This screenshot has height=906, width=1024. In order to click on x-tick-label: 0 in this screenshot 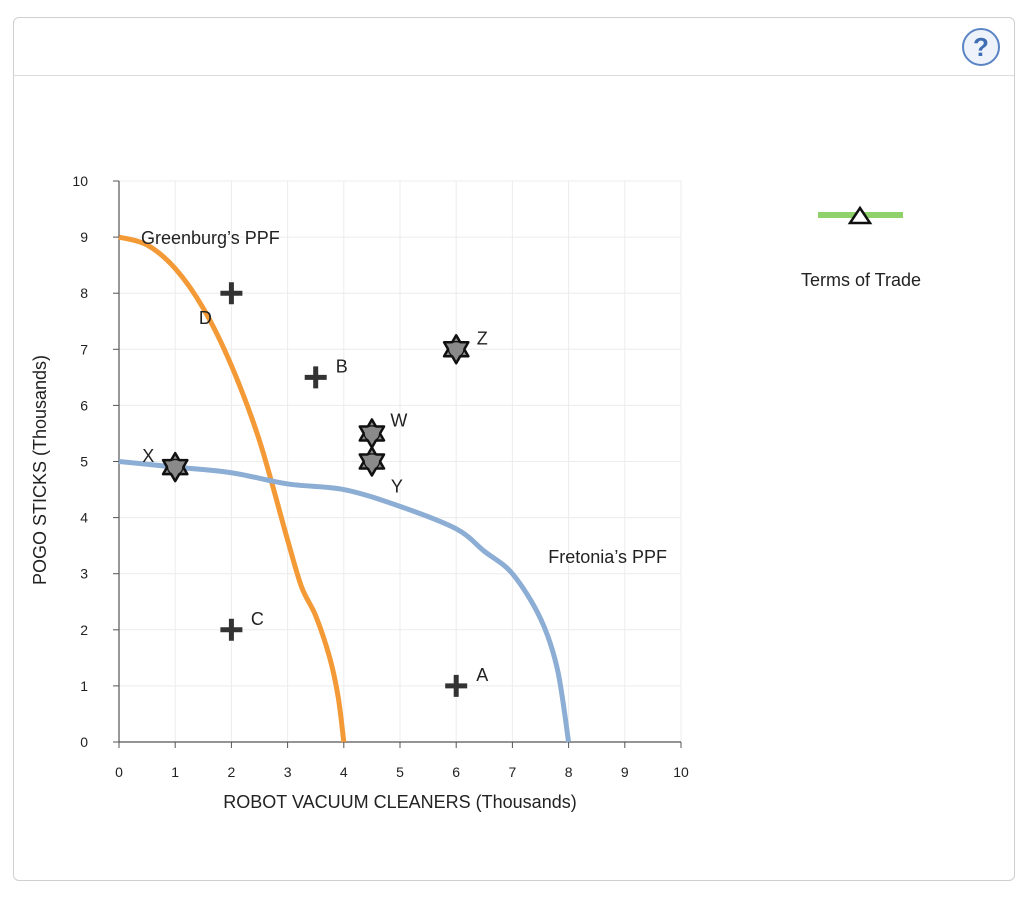, I will do `click(119, 772)`.